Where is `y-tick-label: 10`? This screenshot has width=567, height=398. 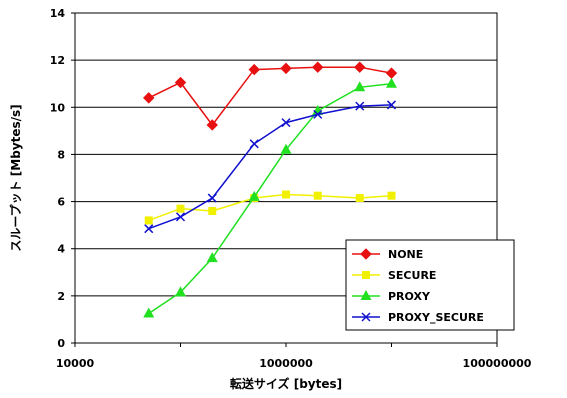
y-tick-label: 10 is located at coordinates (58, 107).